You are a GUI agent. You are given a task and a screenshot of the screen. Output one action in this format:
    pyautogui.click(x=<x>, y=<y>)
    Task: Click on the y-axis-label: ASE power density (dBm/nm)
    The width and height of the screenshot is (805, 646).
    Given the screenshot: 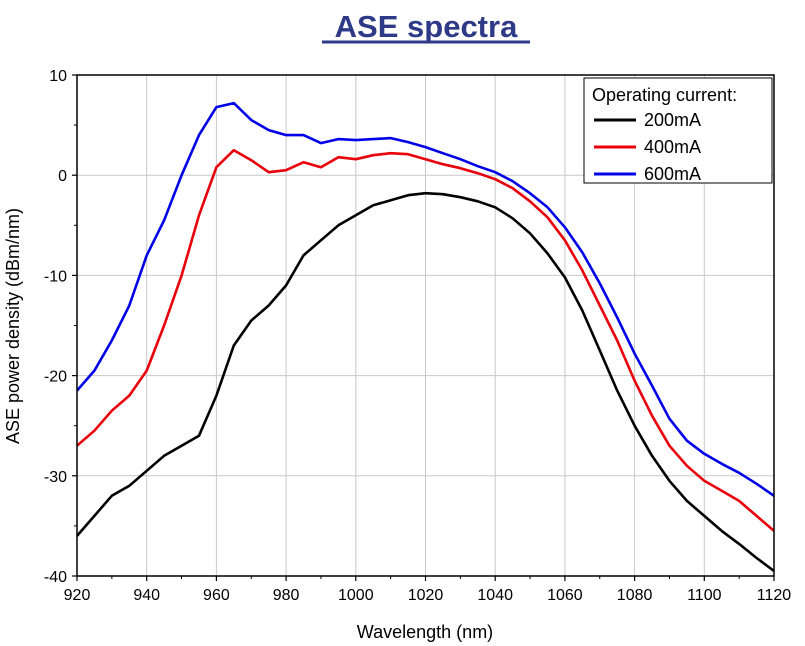 What is the action you would take?
    pyautogui.click(x=13, y=326)
    